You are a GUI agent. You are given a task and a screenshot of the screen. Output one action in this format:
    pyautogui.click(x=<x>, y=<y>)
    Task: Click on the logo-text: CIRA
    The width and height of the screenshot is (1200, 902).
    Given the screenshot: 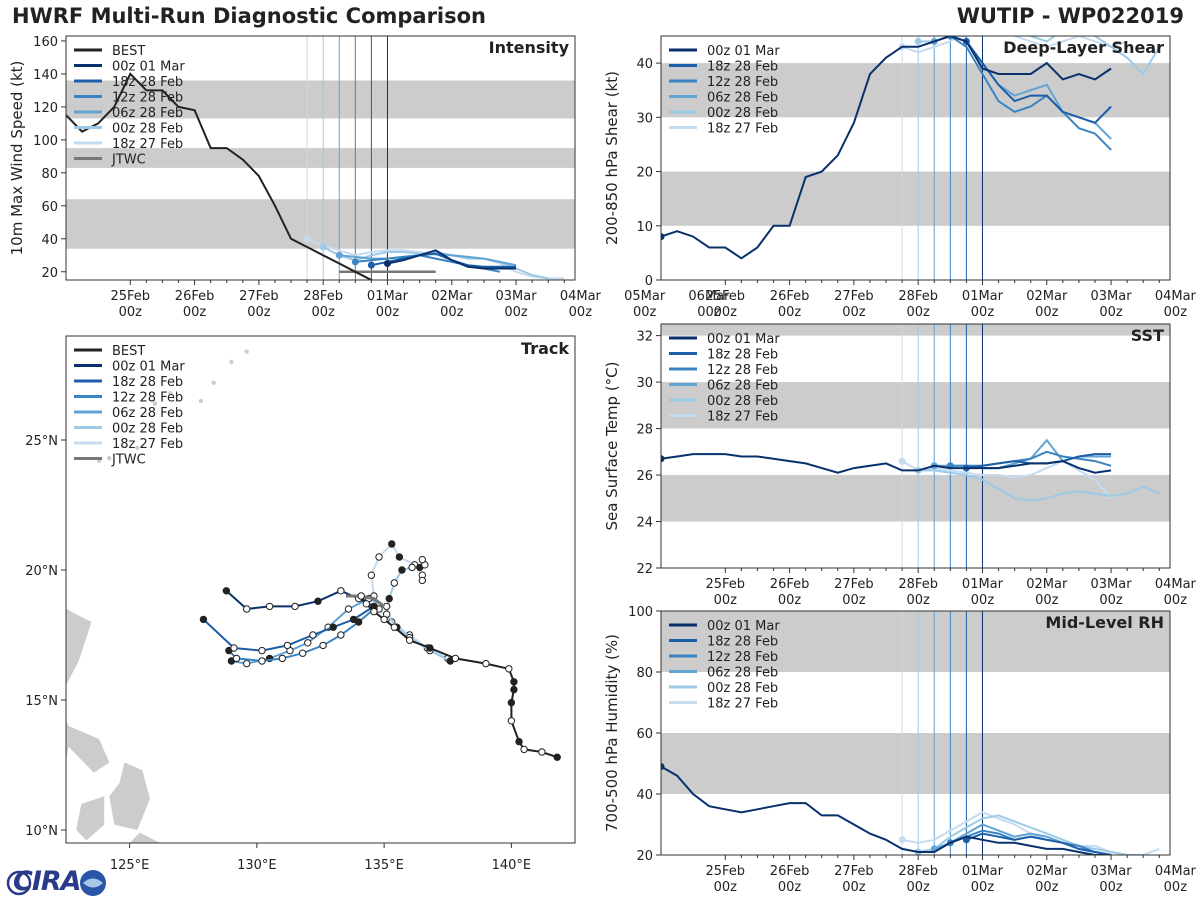 What is the action you would take?
    pyautogui.click(x=47, y=881)
    